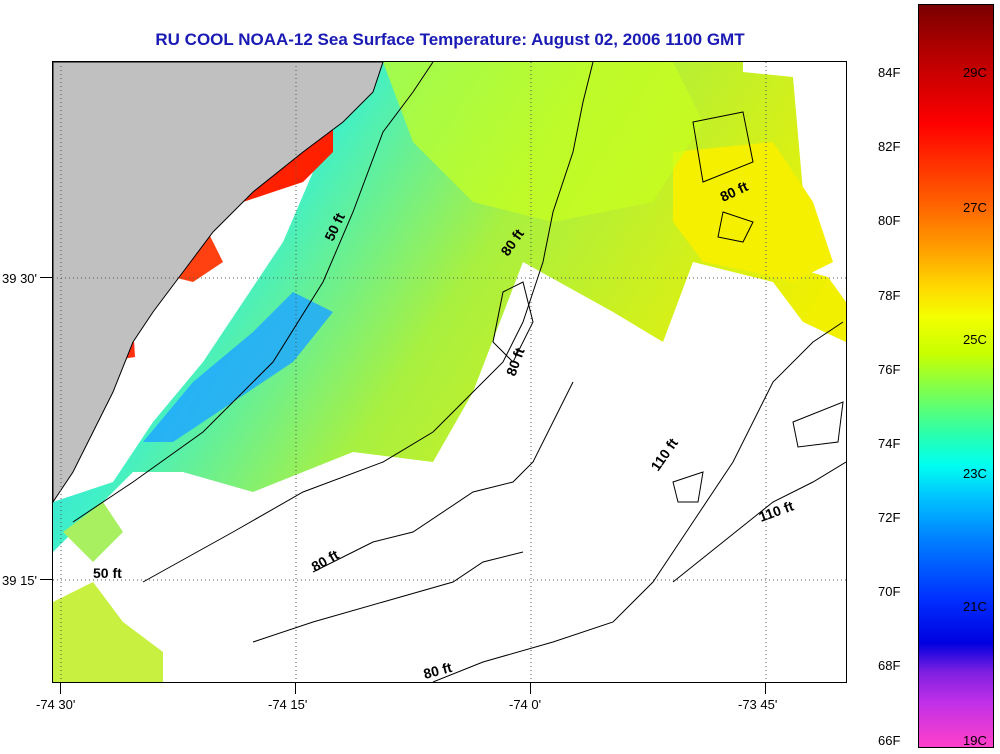  Describe the element at coordinates (93, 532) in the screenshot. I see `sst-field-west-band` at that location.